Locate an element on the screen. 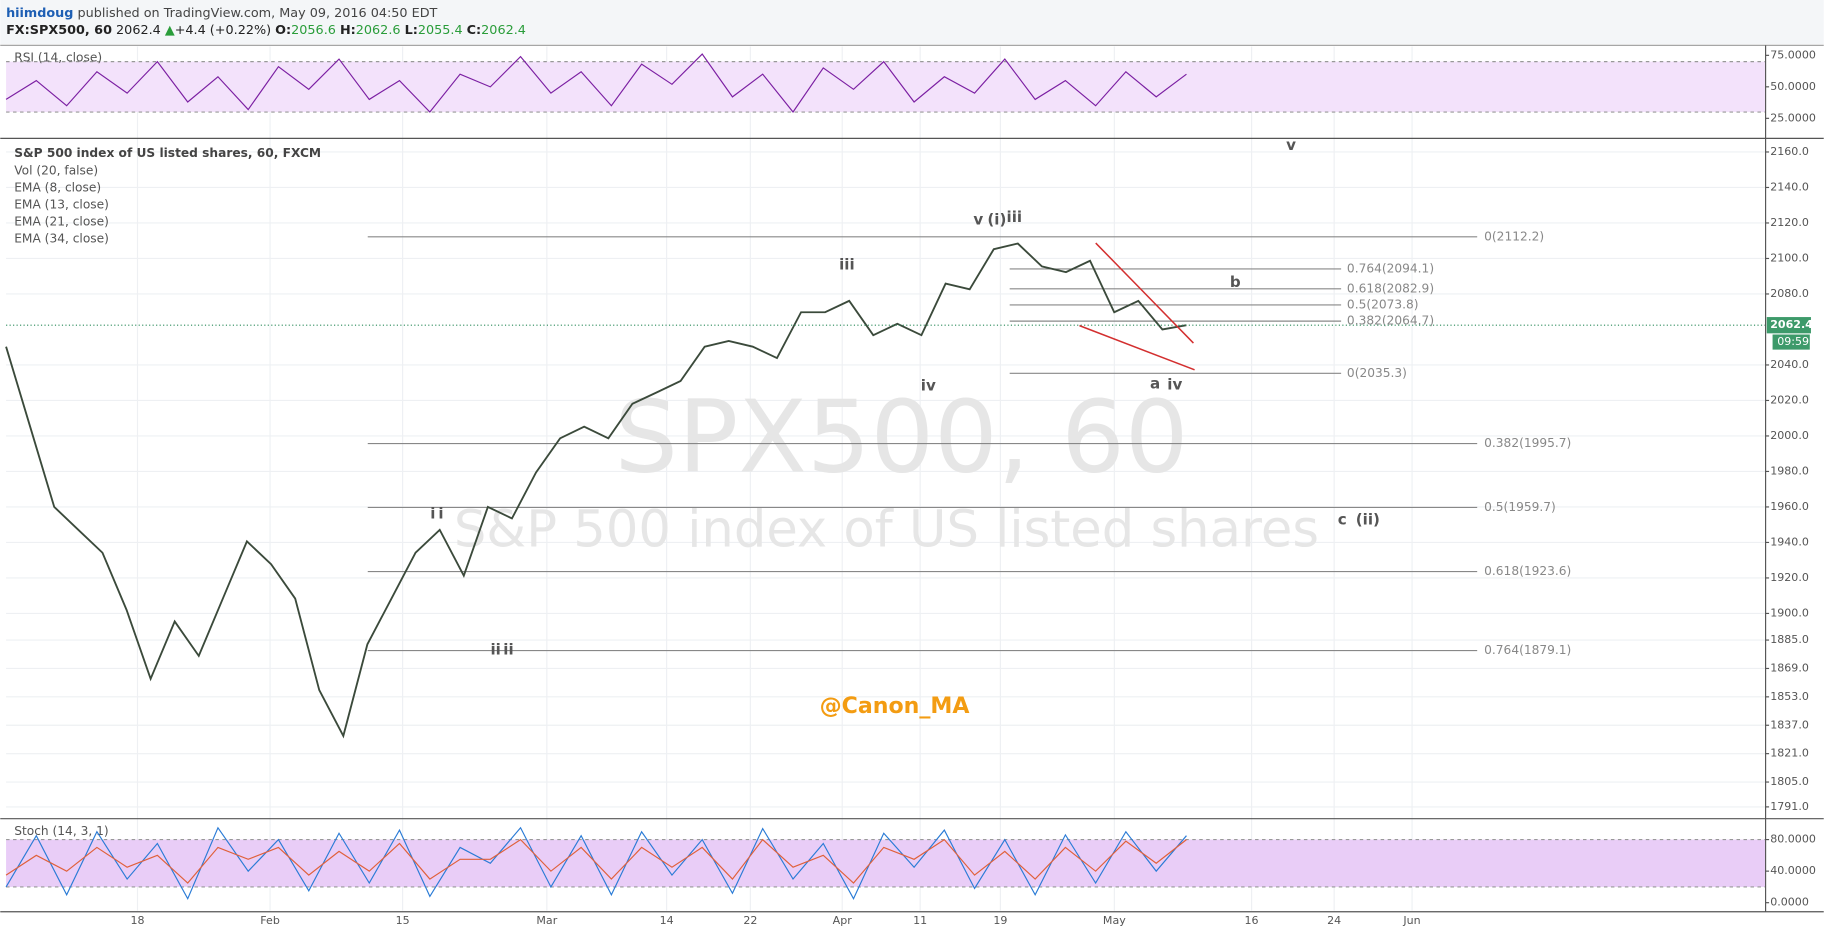 This screenshot has height=935, width=1824. y-tick-label: 2140.0 is located at coordinates (1789, 186).